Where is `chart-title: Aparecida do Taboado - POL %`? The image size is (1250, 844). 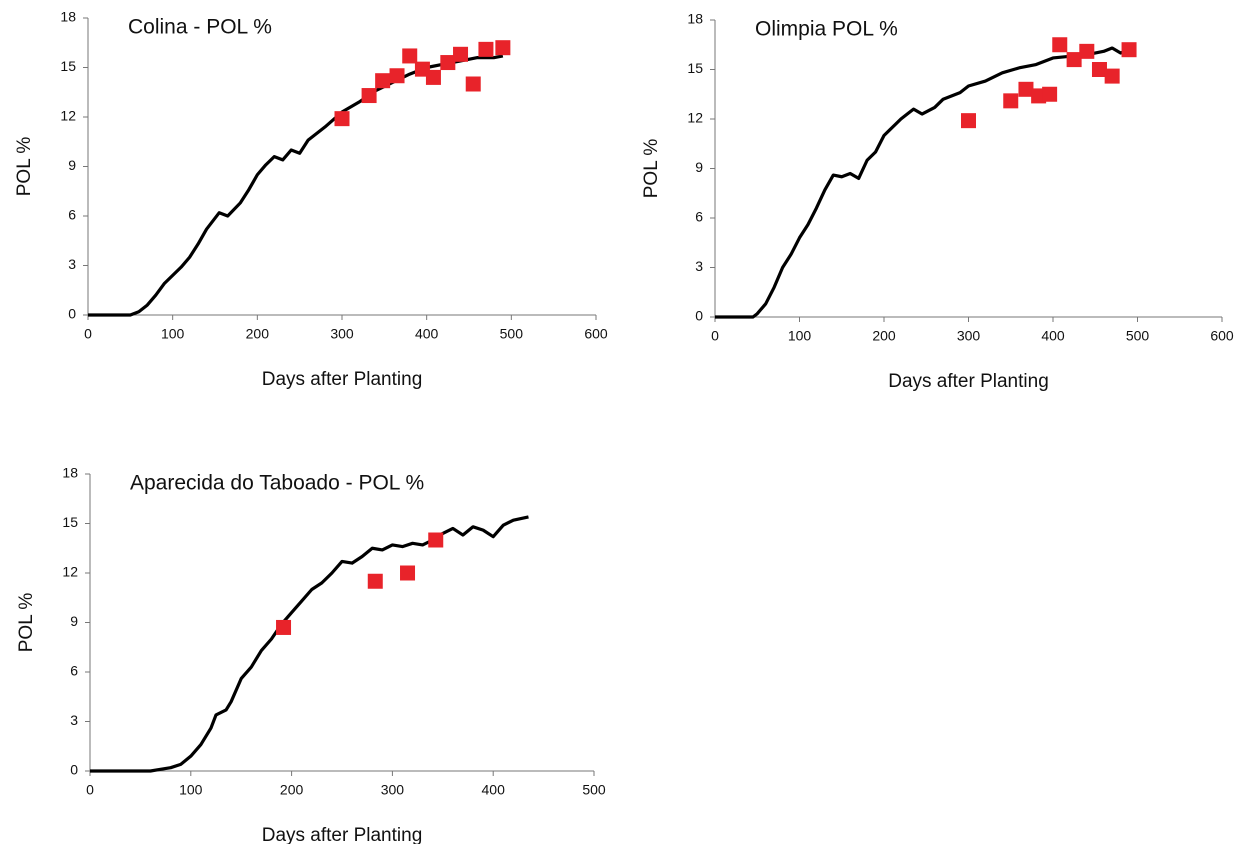
chart-title: Aparecida do Taboado - POL % is located at coordinates (277, 483).